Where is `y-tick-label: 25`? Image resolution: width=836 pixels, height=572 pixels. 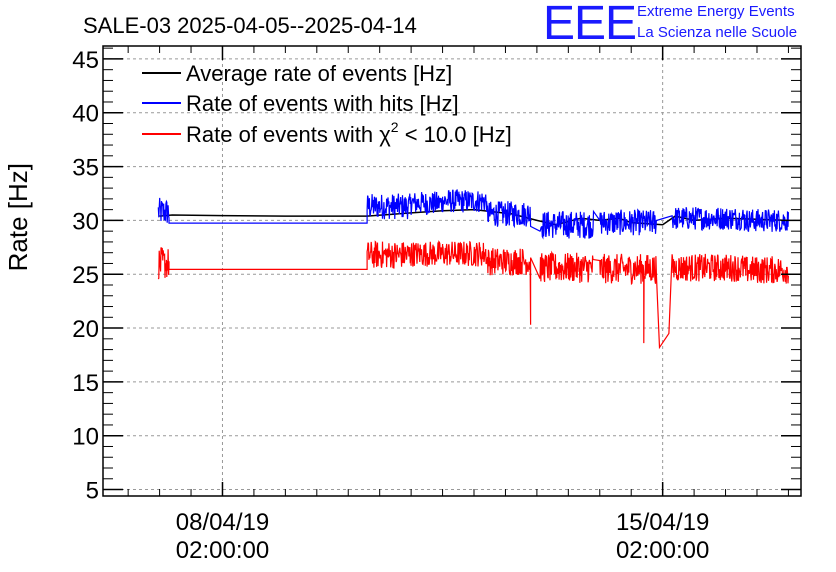
y-tick-label: 25 is located at coordinates (85, 275).